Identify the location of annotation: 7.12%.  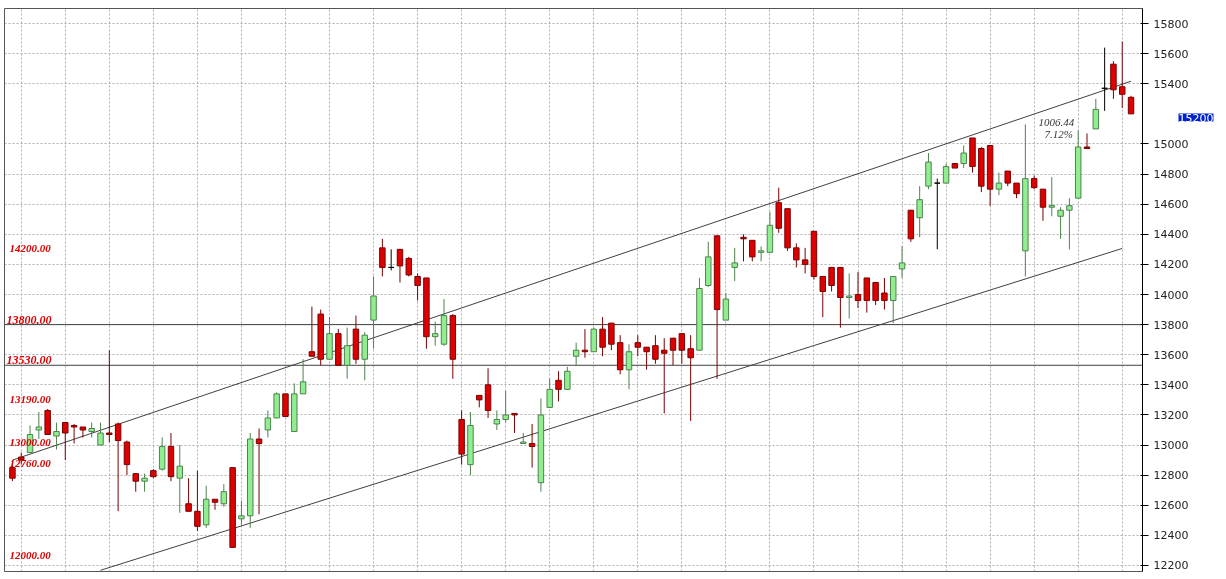
(1058, 133).